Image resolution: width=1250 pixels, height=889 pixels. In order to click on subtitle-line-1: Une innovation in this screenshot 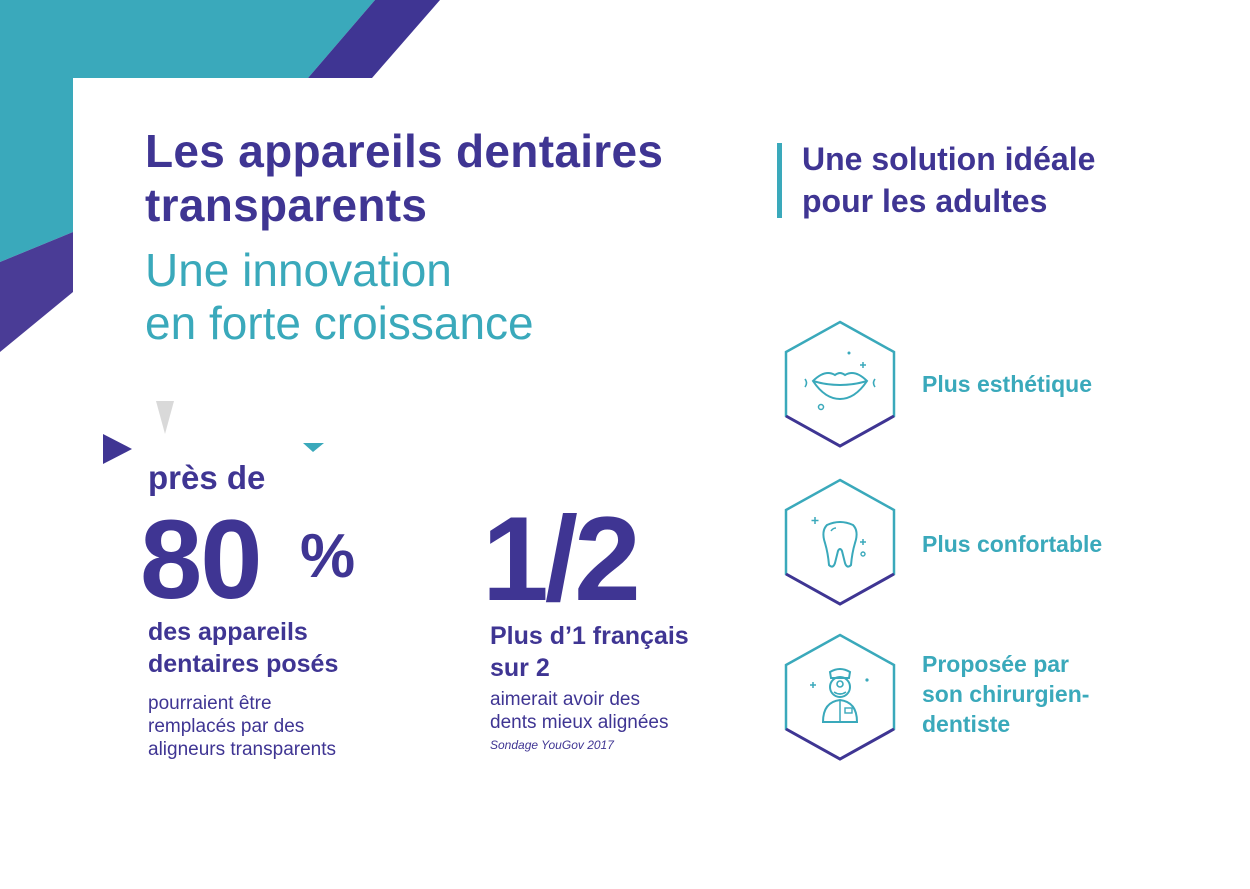, I will do `click(298, 270)`.